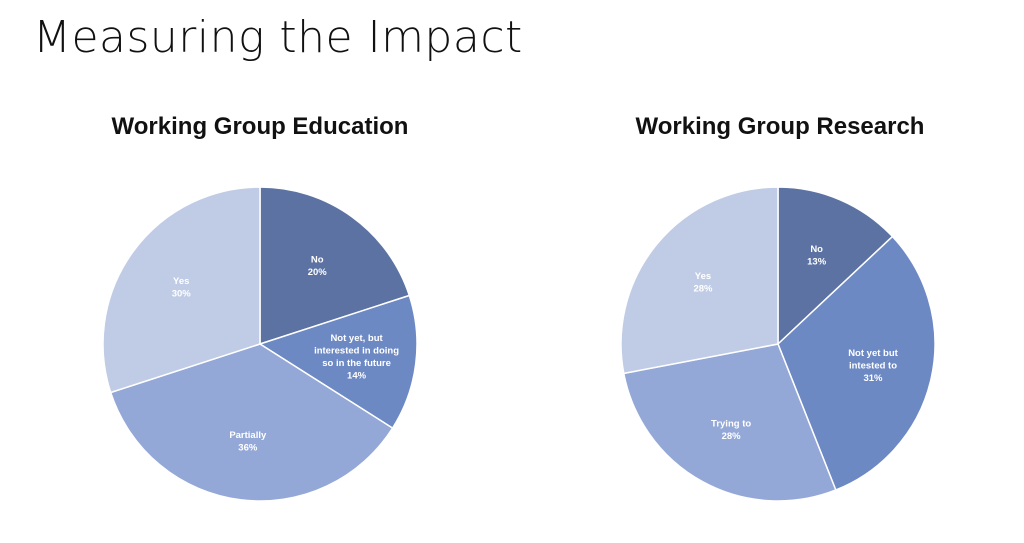  What do you see at coordinates (817, 255) in the screenshot?
I see `pie-label-research-no: No 13%` at bounding box center [817, 255].